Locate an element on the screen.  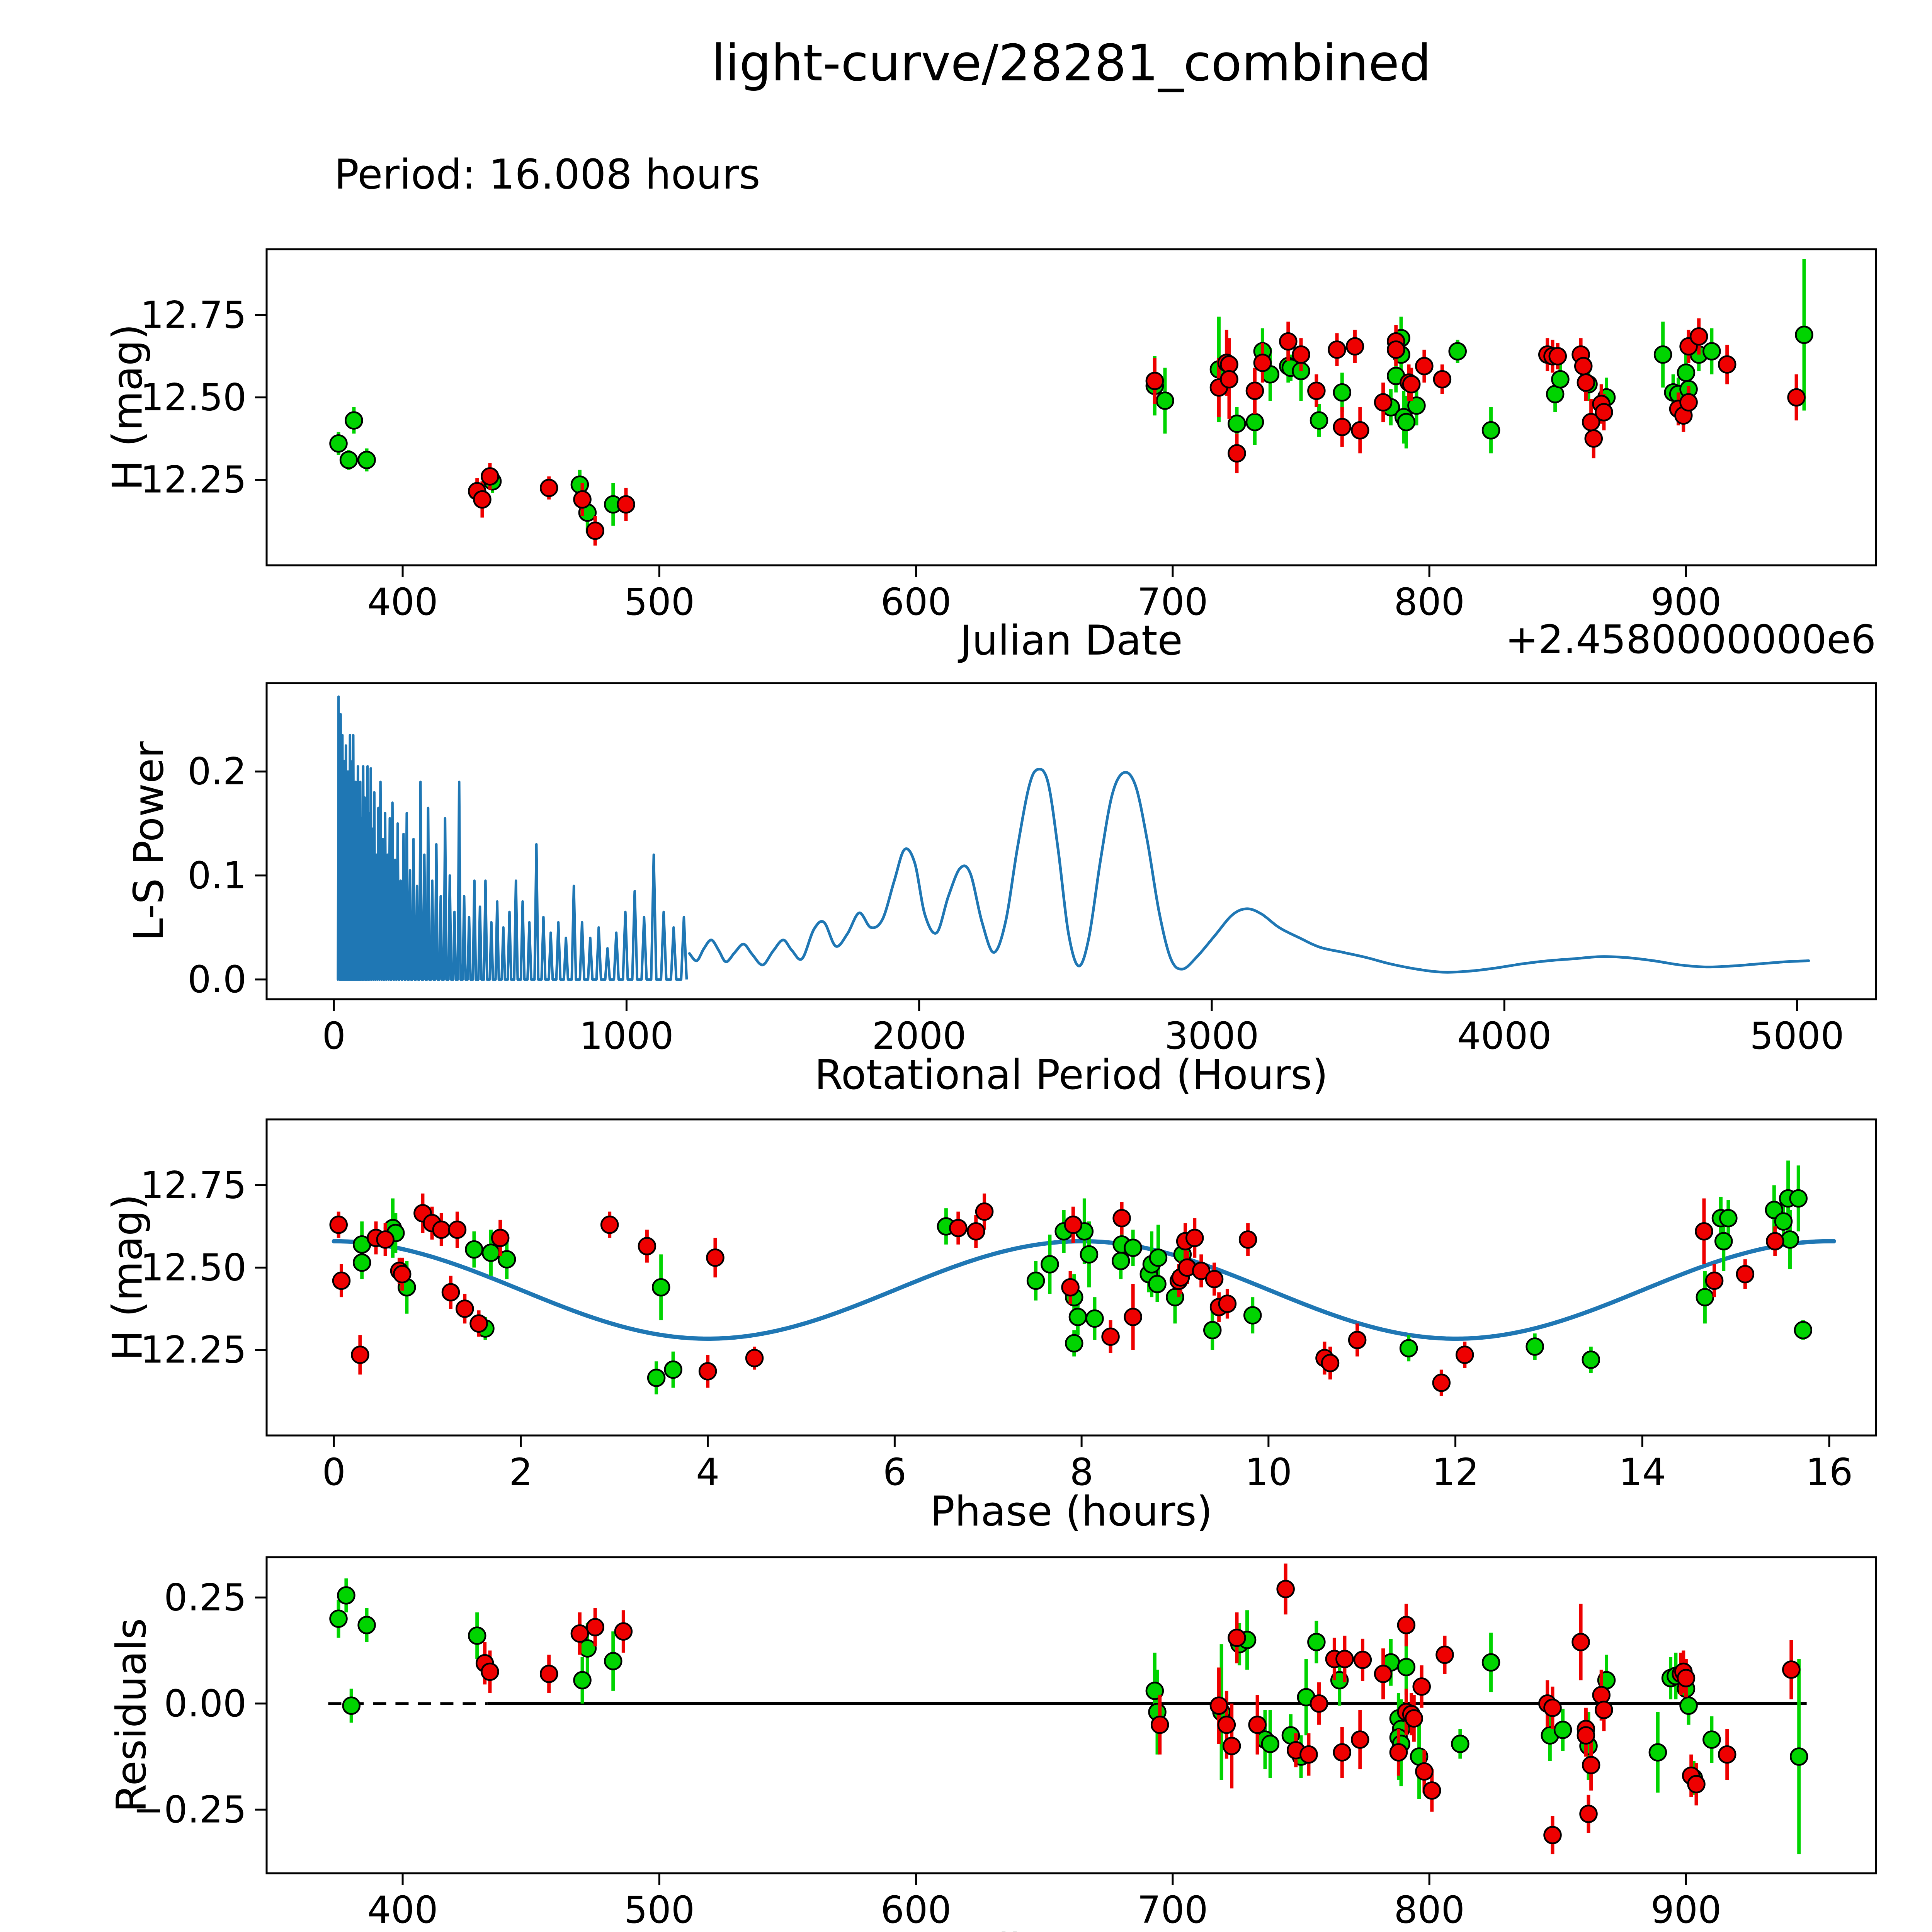
svg-text: 6 is located at coordinates (894, 1473).